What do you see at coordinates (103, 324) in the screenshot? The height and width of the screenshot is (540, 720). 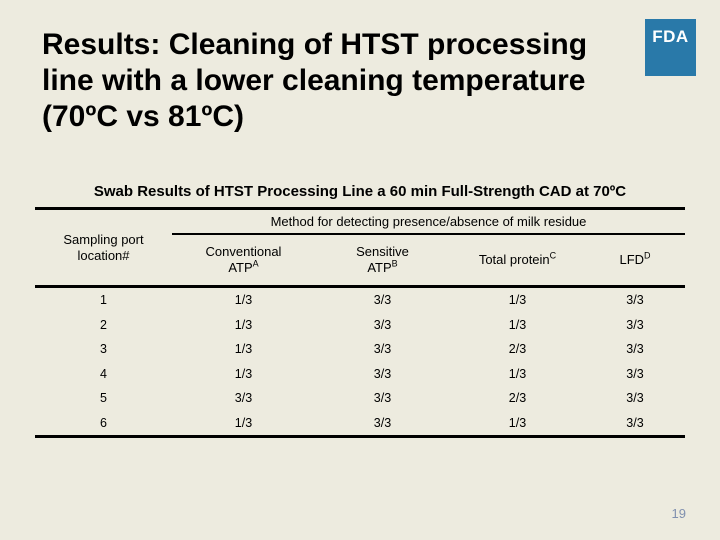 I see `row-label: 2` at bounding box center [103, 324].